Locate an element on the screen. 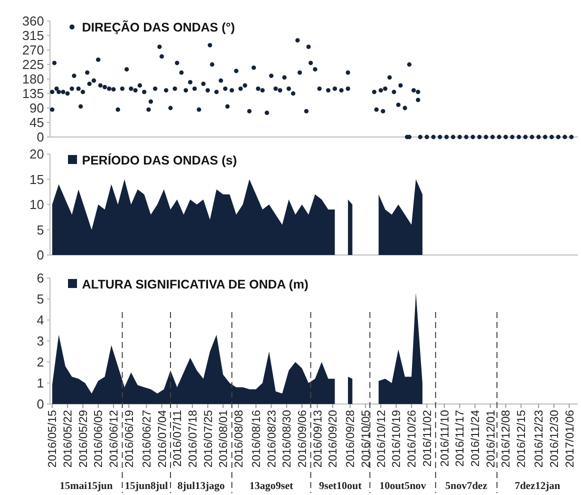  x-tick-label: 2016/10/26 is located at coordinates (412, 439).